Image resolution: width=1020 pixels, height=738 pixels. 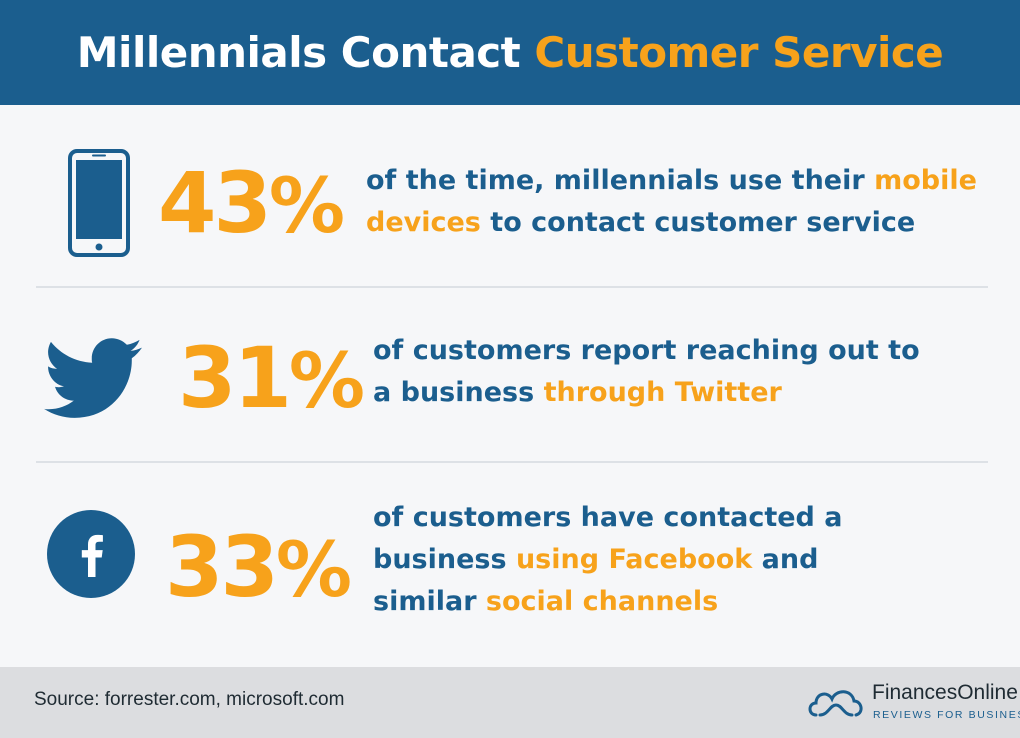 I want to click on page-title: Millennials Contact Customer Service, so click(x=510, y=52).